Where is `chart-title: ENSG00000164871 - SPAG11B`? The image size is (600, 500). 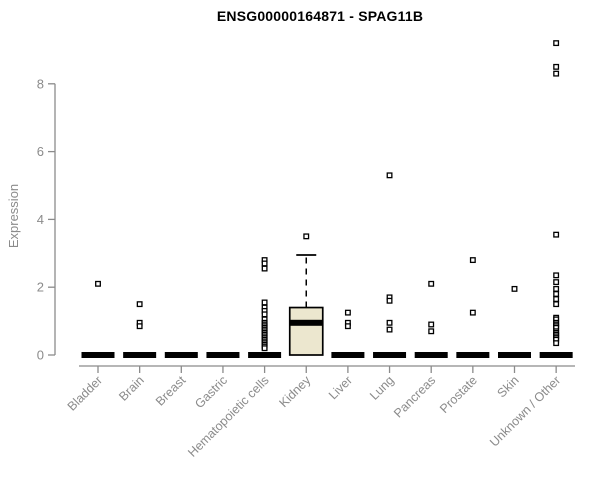
chart-title: ENSG00000164871 - SPAG11B is located at coordinates (320, 16).